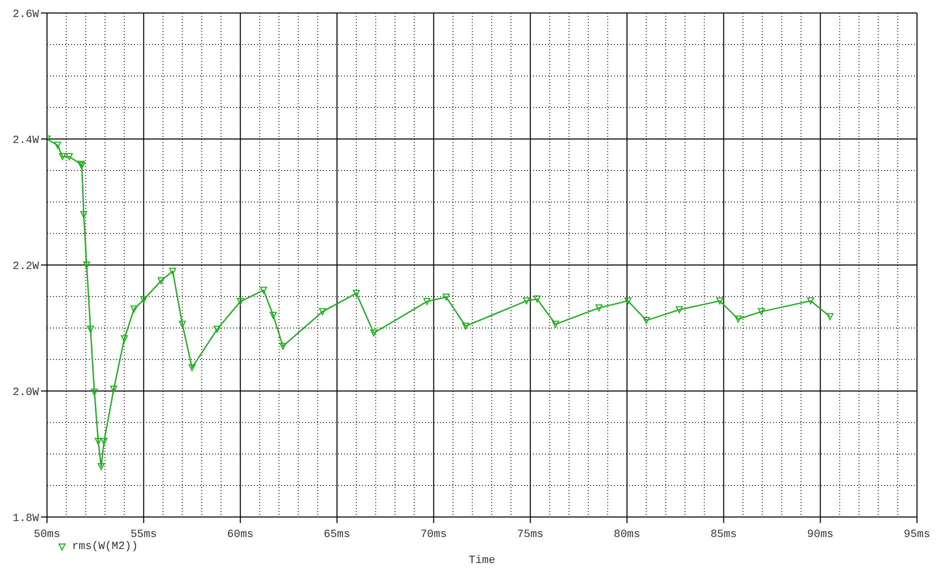  I want to click on x-tick-label: 50ms, so click(47, 534).